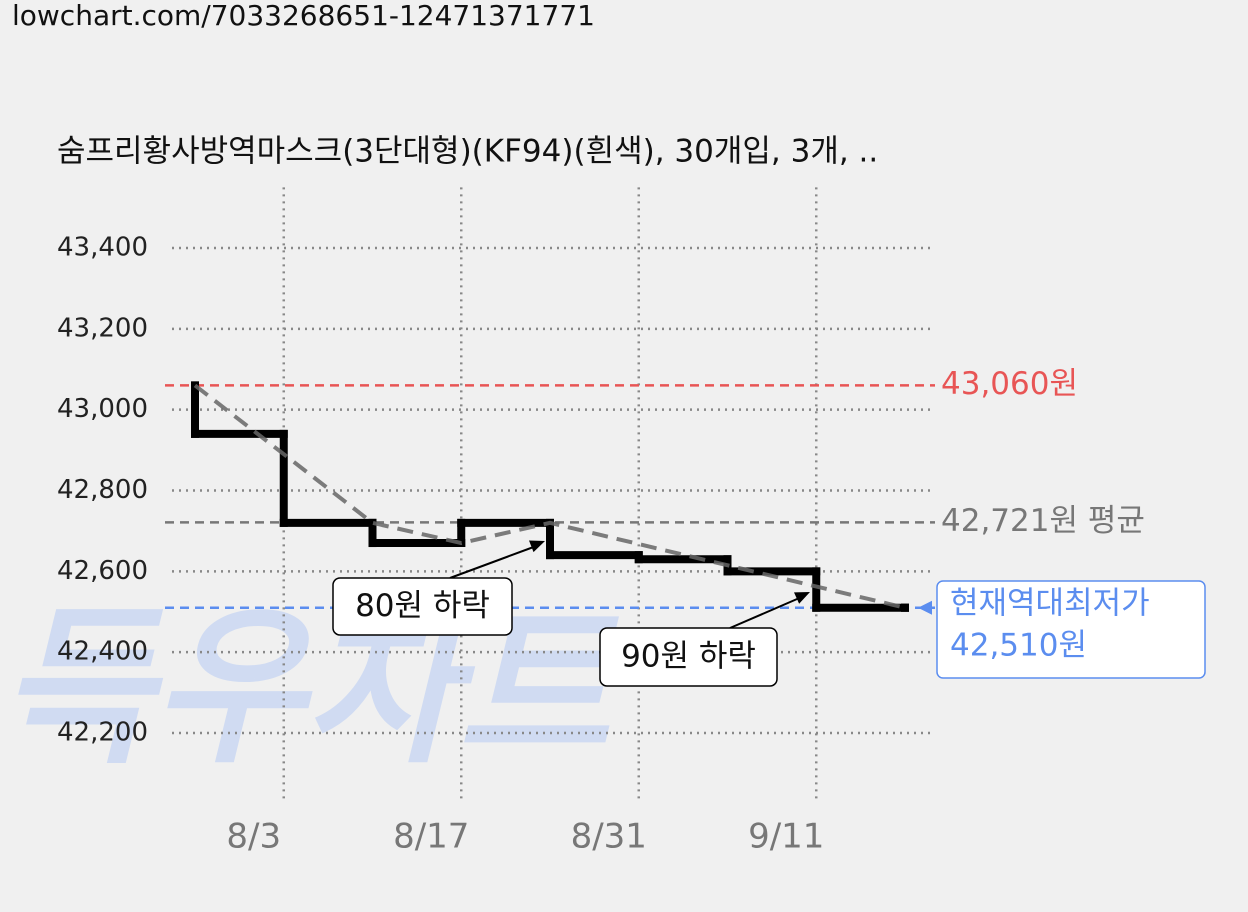  Describe the element at coordinates (431, 837) in the screenshot. I see `x-tick-label: 8/17` at that location.